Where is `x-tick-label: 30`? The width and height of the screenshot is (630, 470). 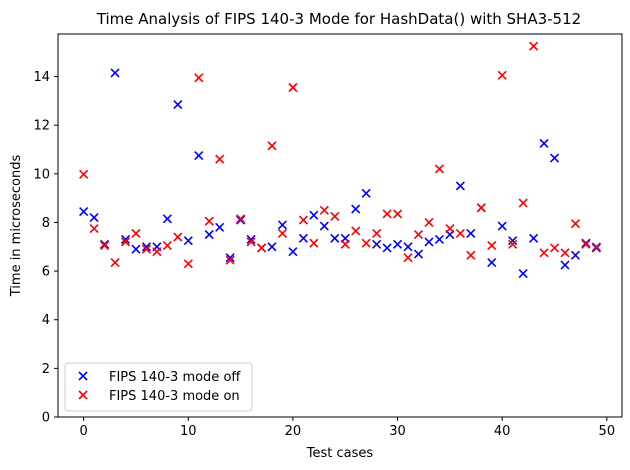
x-tick-label: 30 is located at coordinates (397, 431).